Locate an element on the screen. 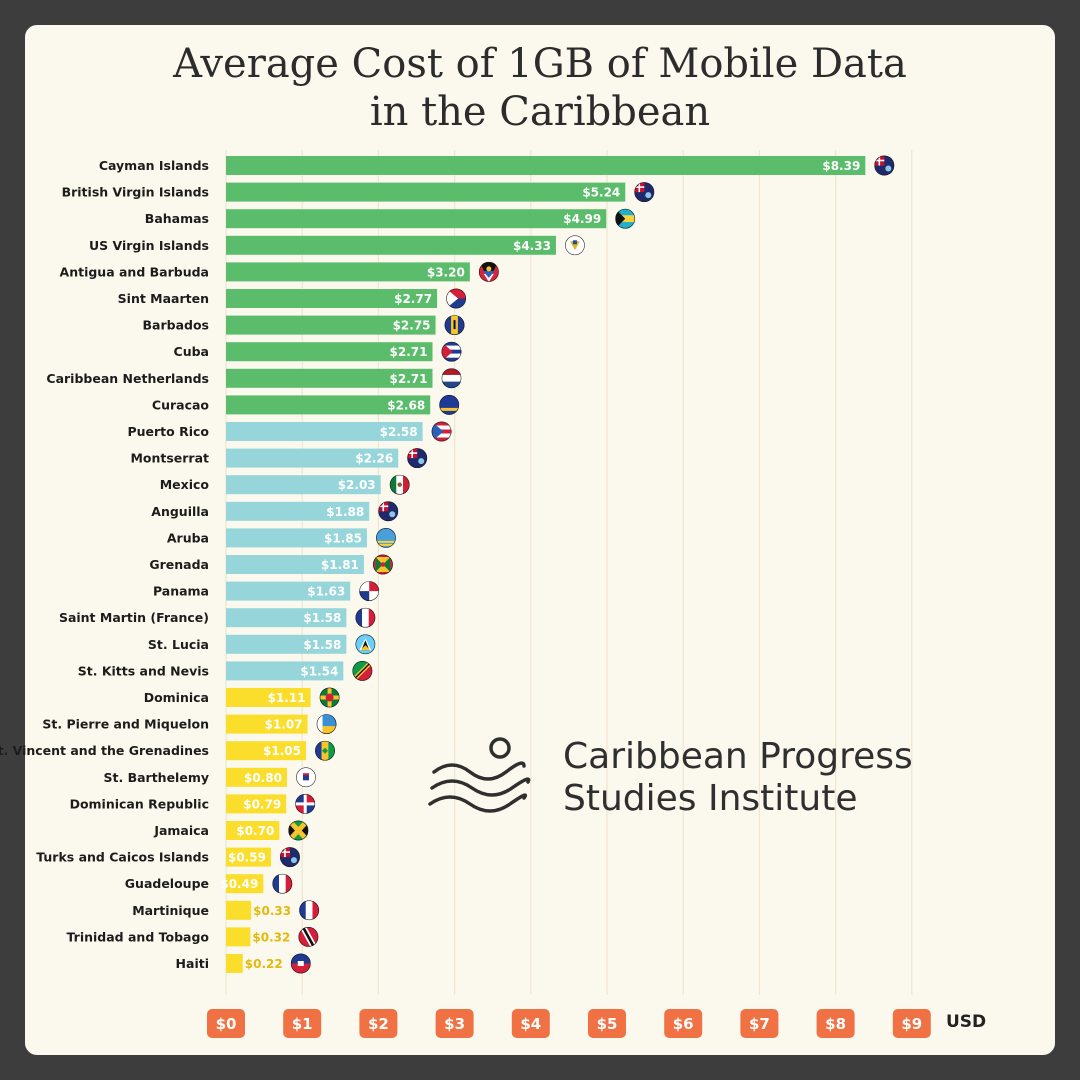 Image resolution: width=1080 pixels, height=1080 pixels. x-tick-label: $5 is located at coordinates (607, 1024).